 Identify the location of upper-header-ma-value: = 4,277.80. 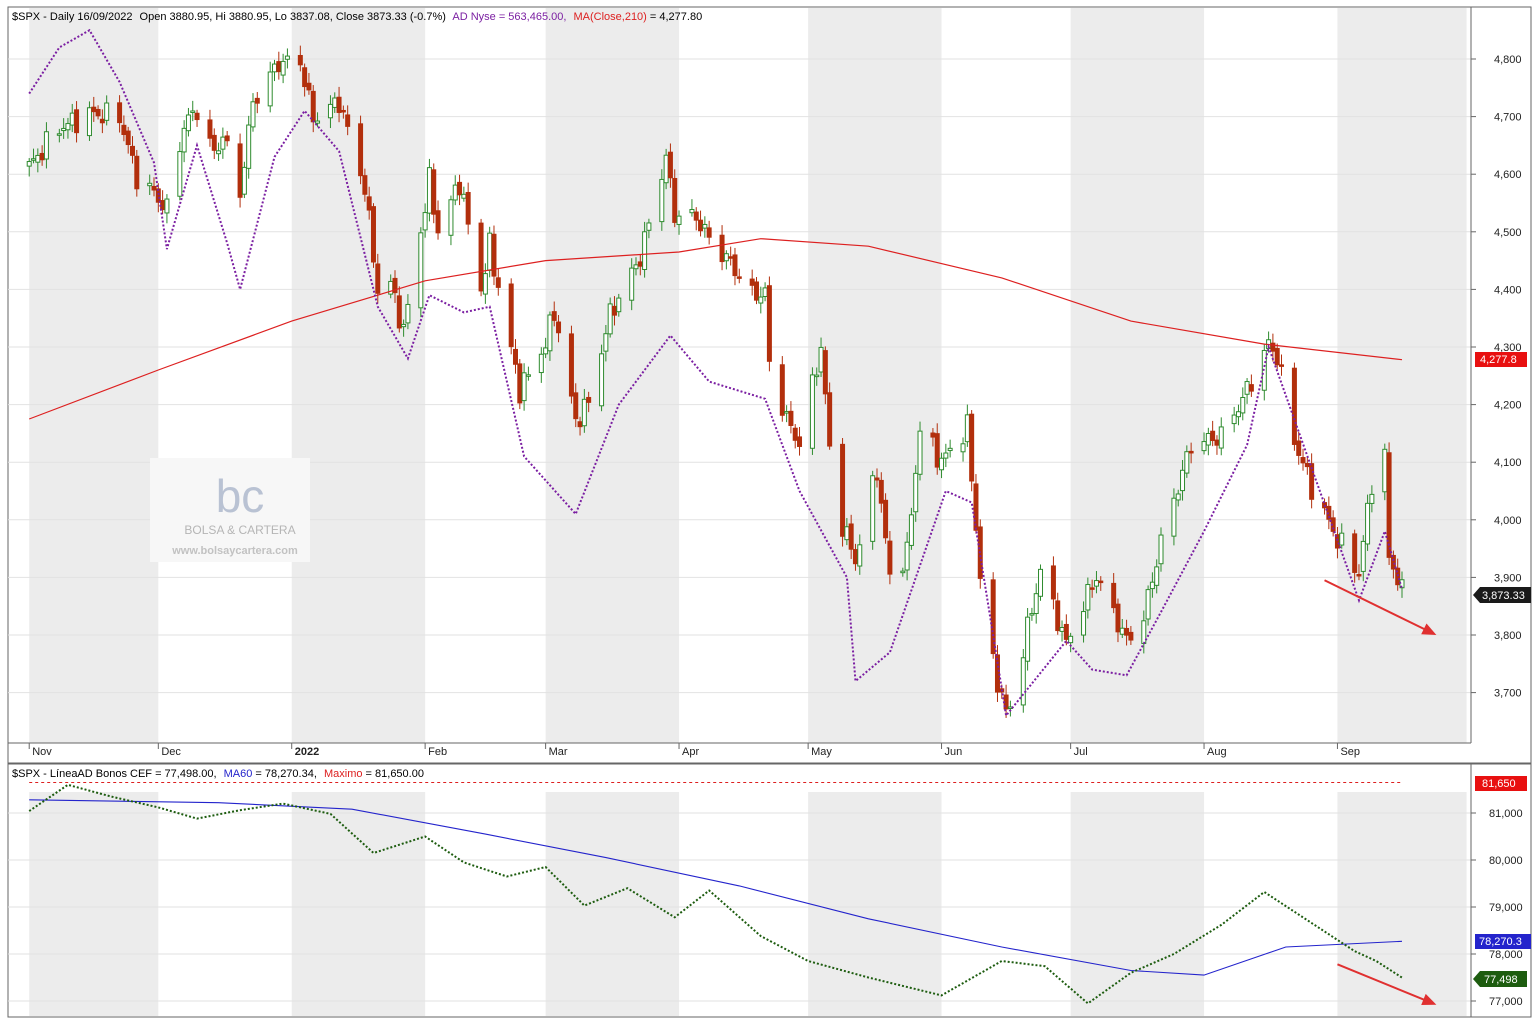
(676, 17).